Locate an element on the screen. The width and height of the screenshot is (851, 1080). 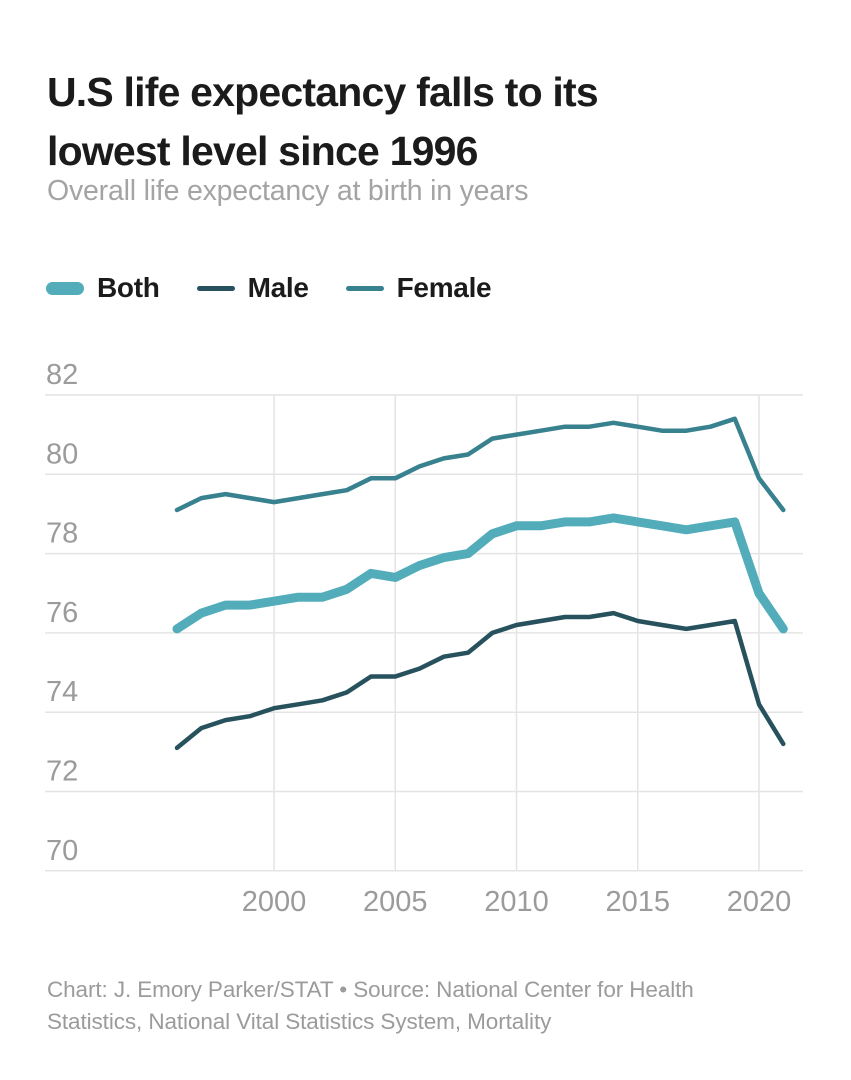
x-tick-label: 2010 is located at coordinates (516, 902).